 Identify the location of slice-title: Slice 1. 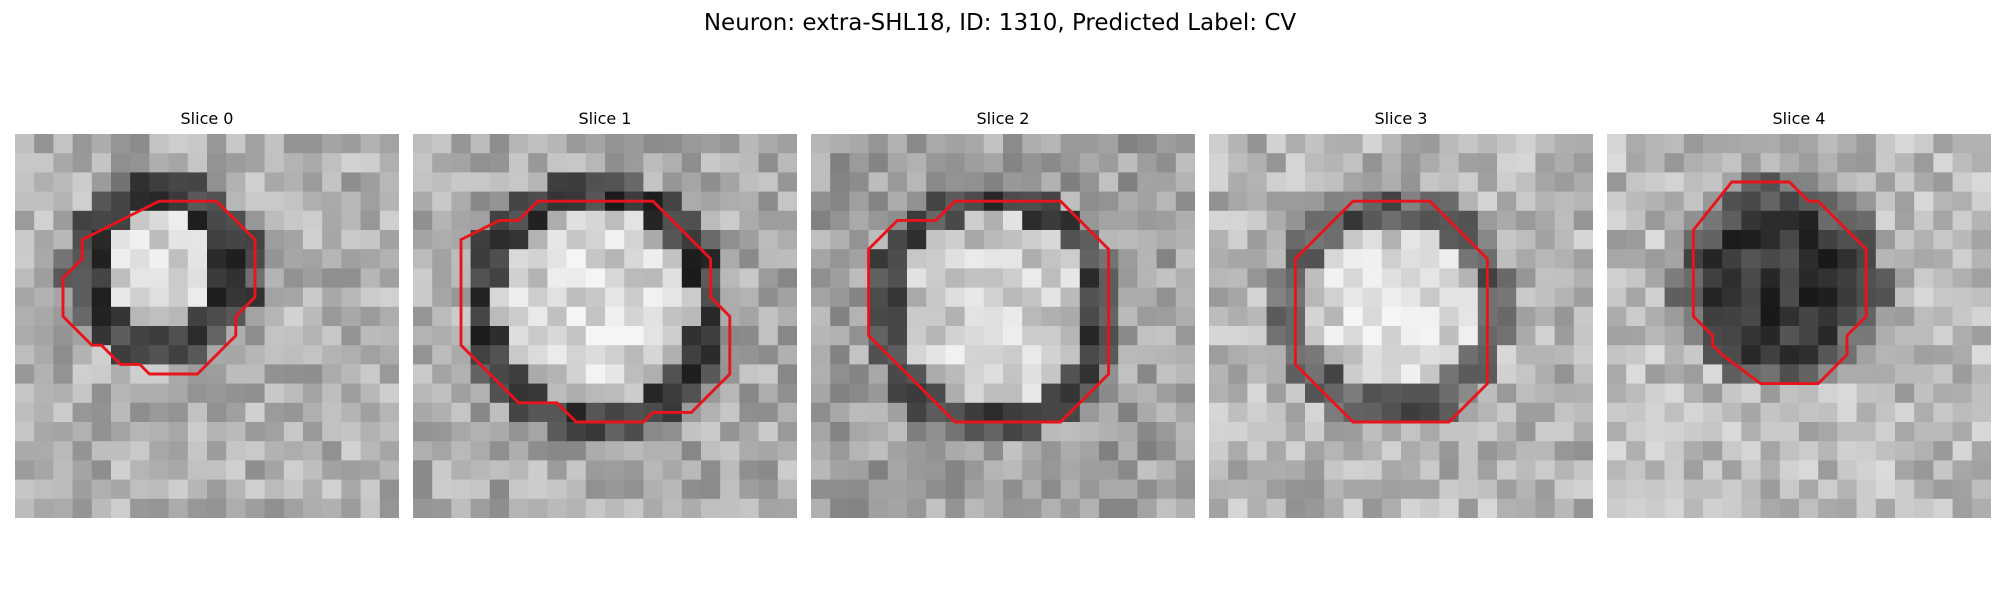
(605, 118).